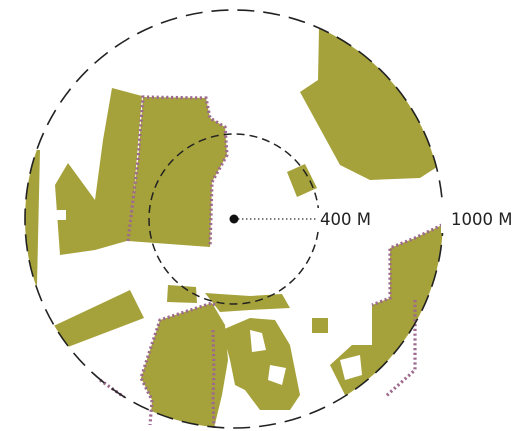 This screenshot has height=431, width=526. I want to click on parcel-small-center, so click(182, 294).